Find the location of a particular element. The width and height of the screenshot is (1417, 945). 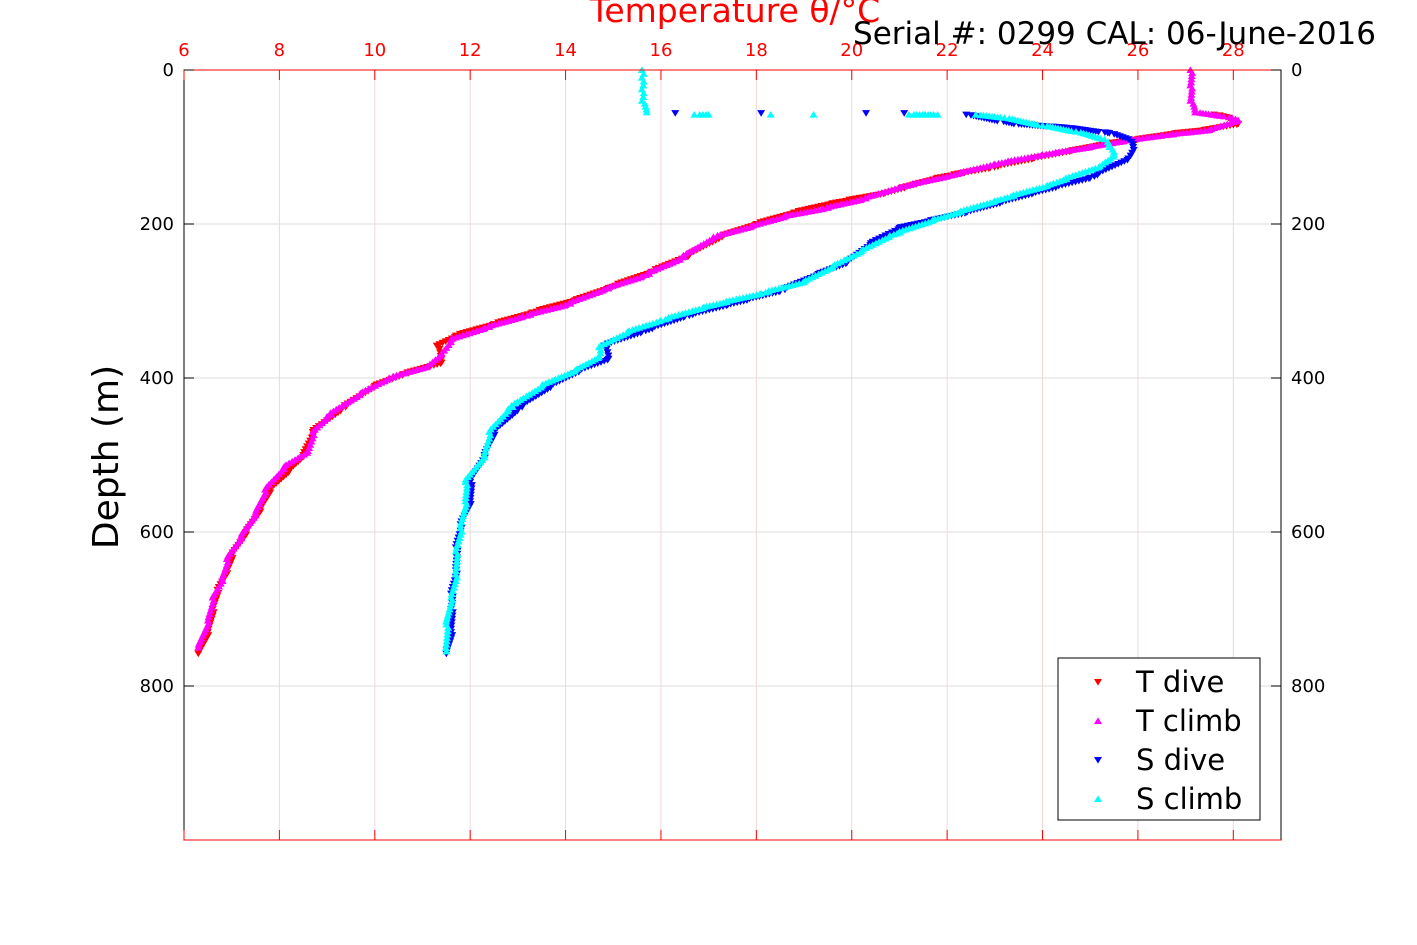

y-tick-label-left: 200 is located at coordinates (157, 224).